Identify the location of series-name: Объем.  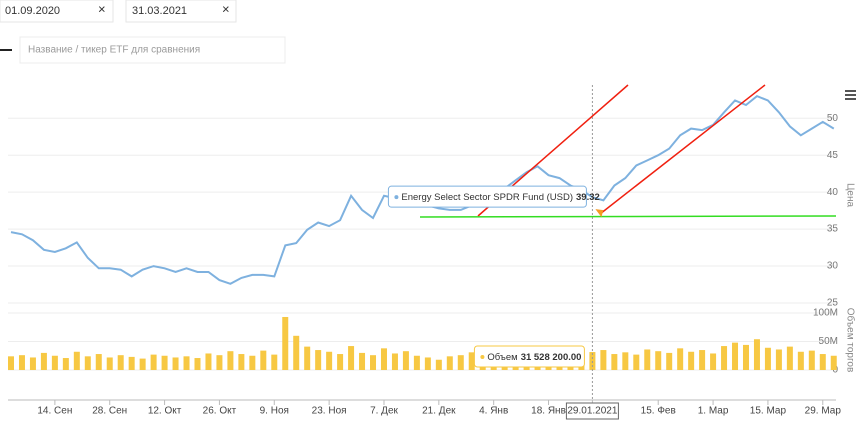
(502, 357).